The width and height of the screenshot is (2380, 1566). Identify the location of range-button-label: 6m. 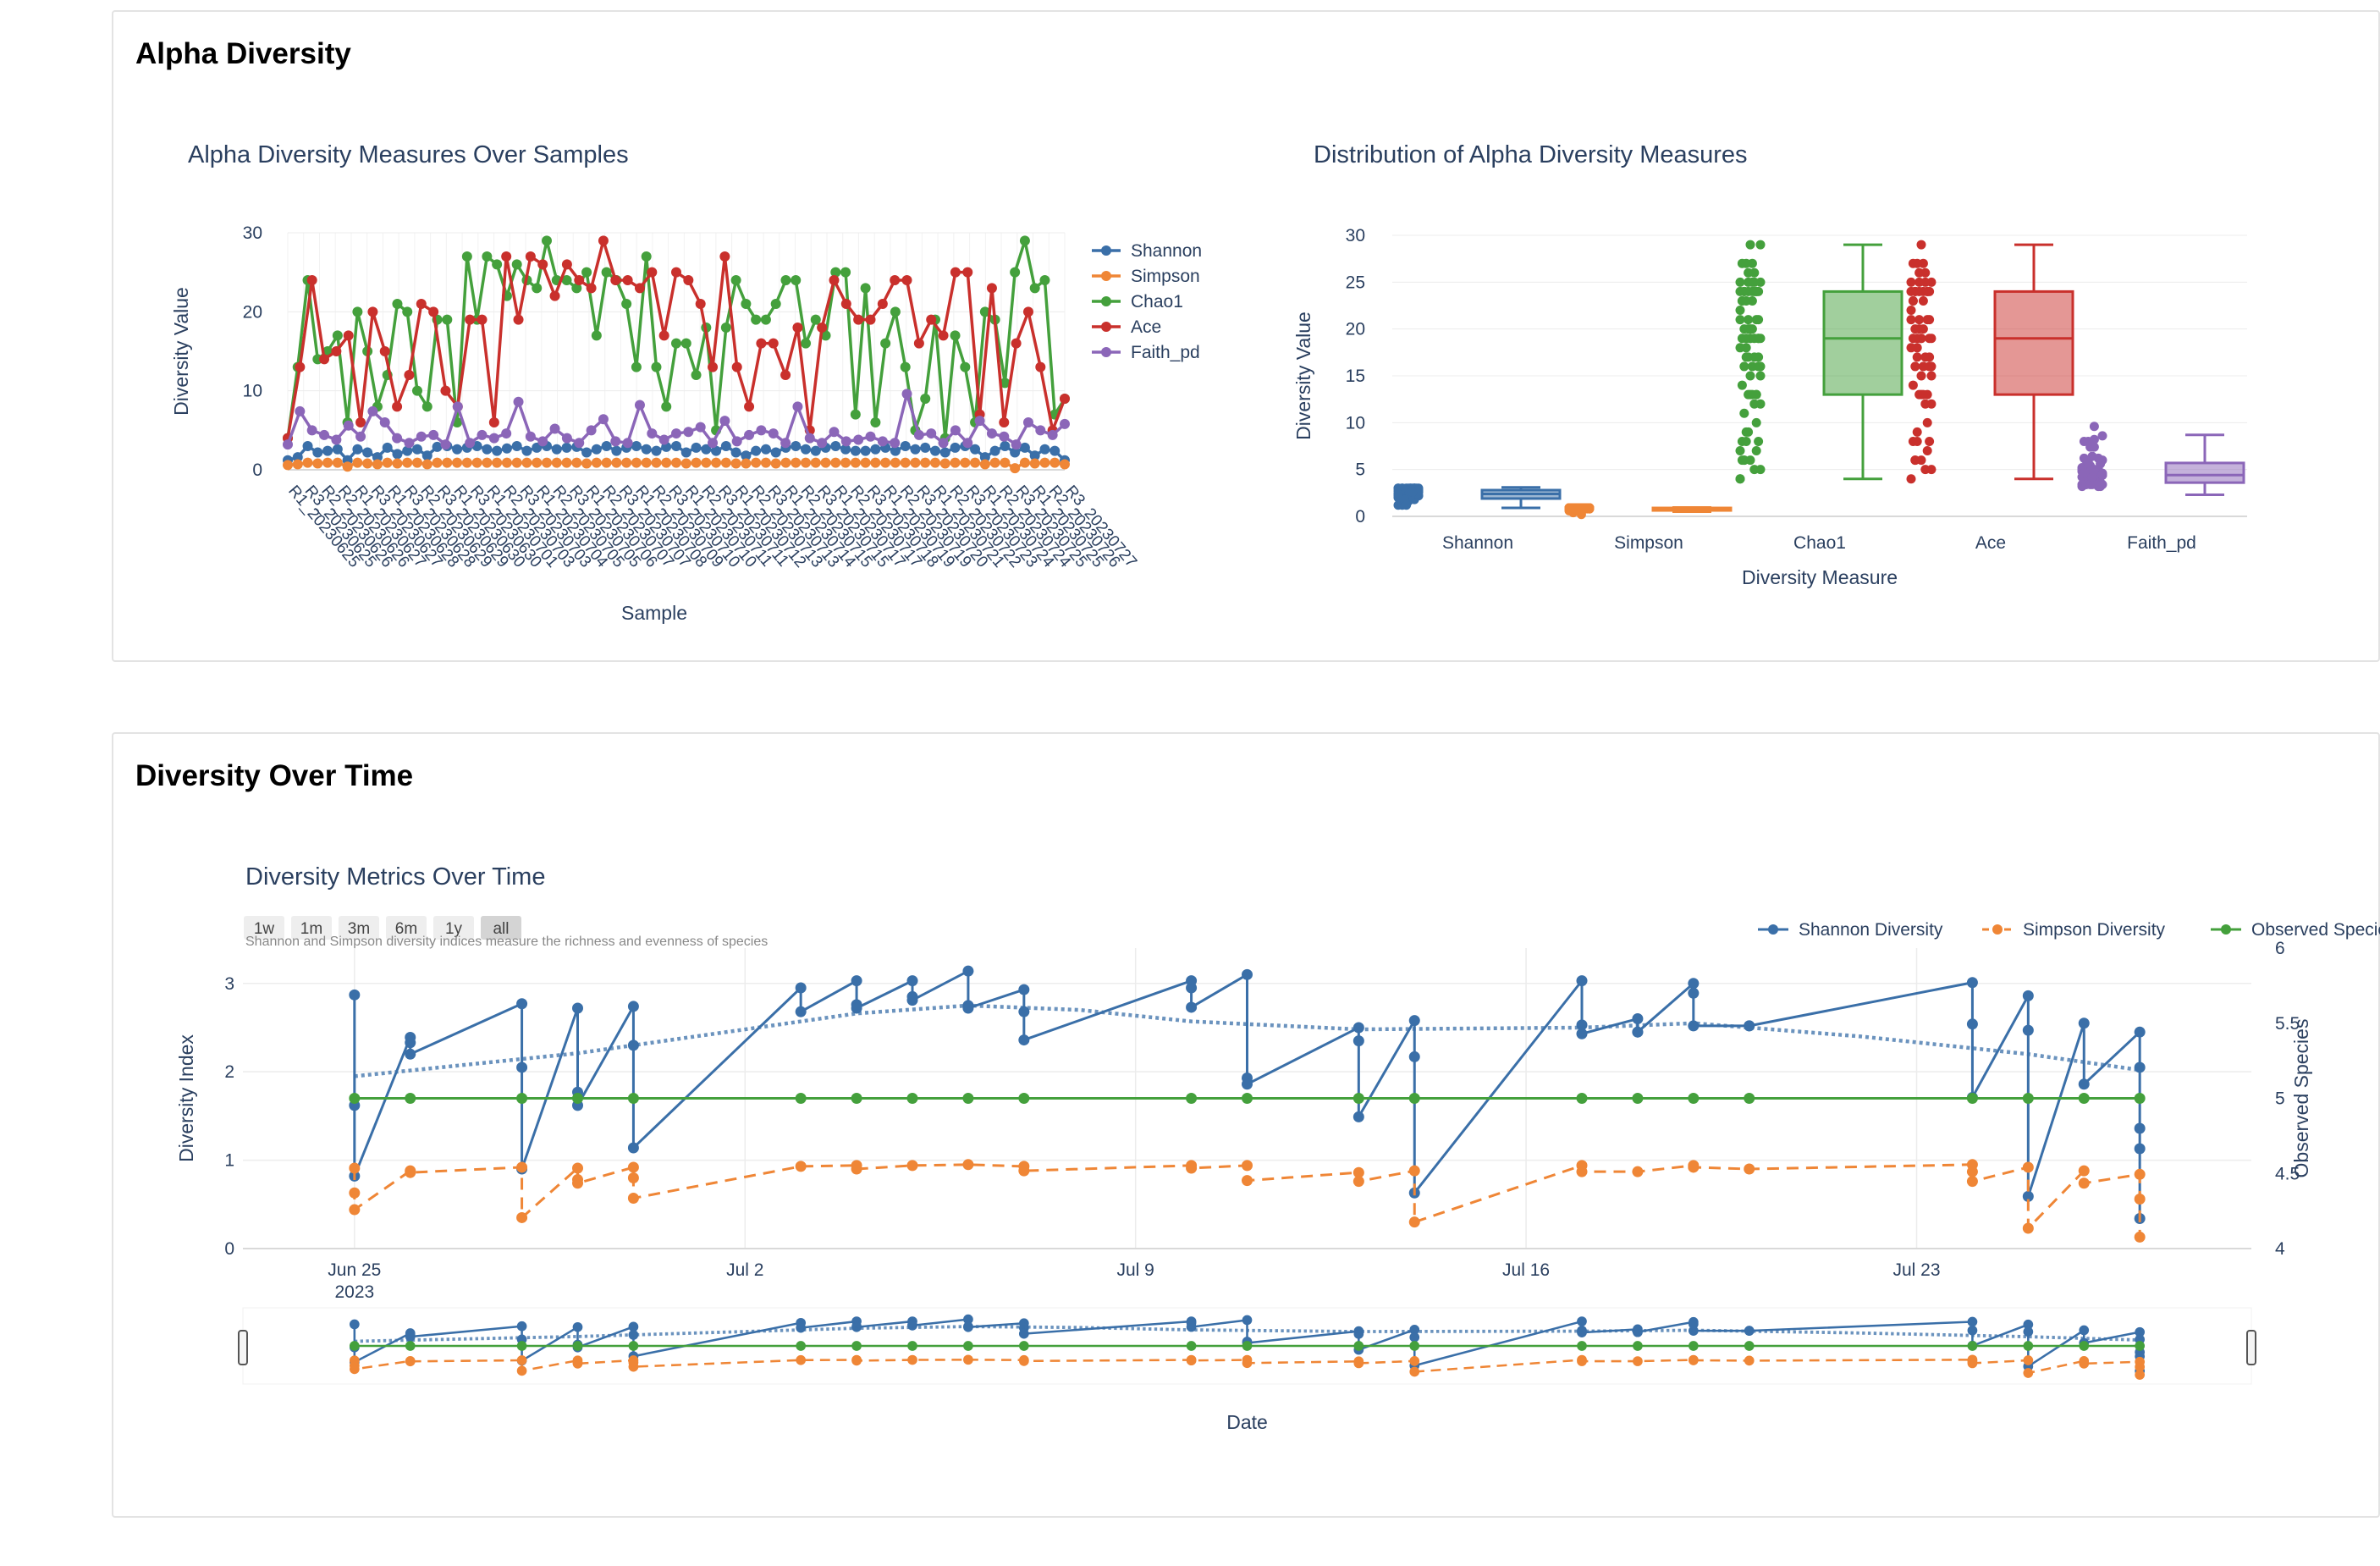
(406, 929).